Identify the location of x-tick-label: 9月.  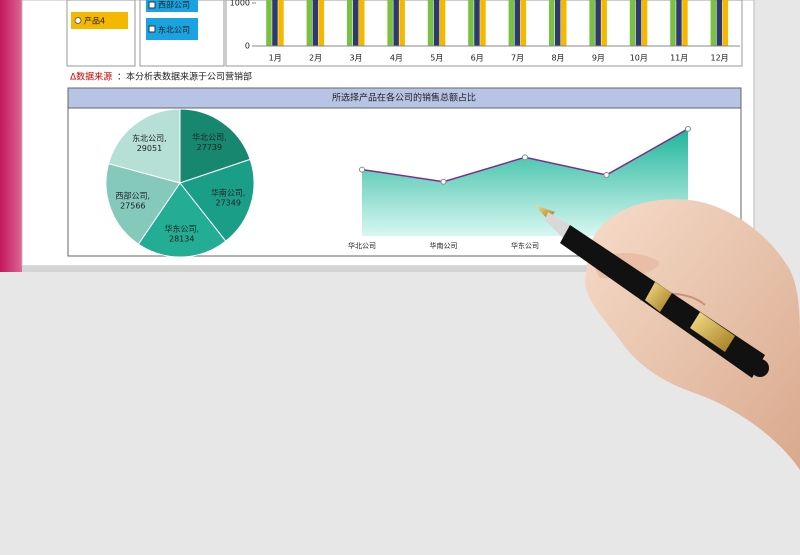
(598, 58).